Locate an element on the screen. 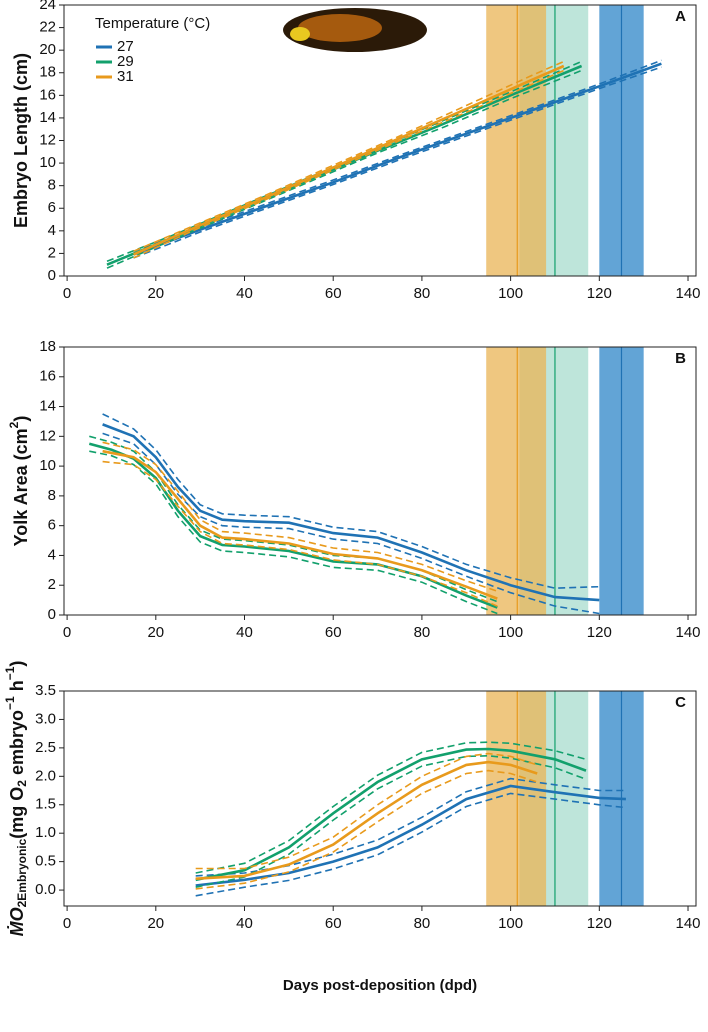 This screenshot has width=708, height=1032. legend-entry: 29 is located at coordinates (125, 61).